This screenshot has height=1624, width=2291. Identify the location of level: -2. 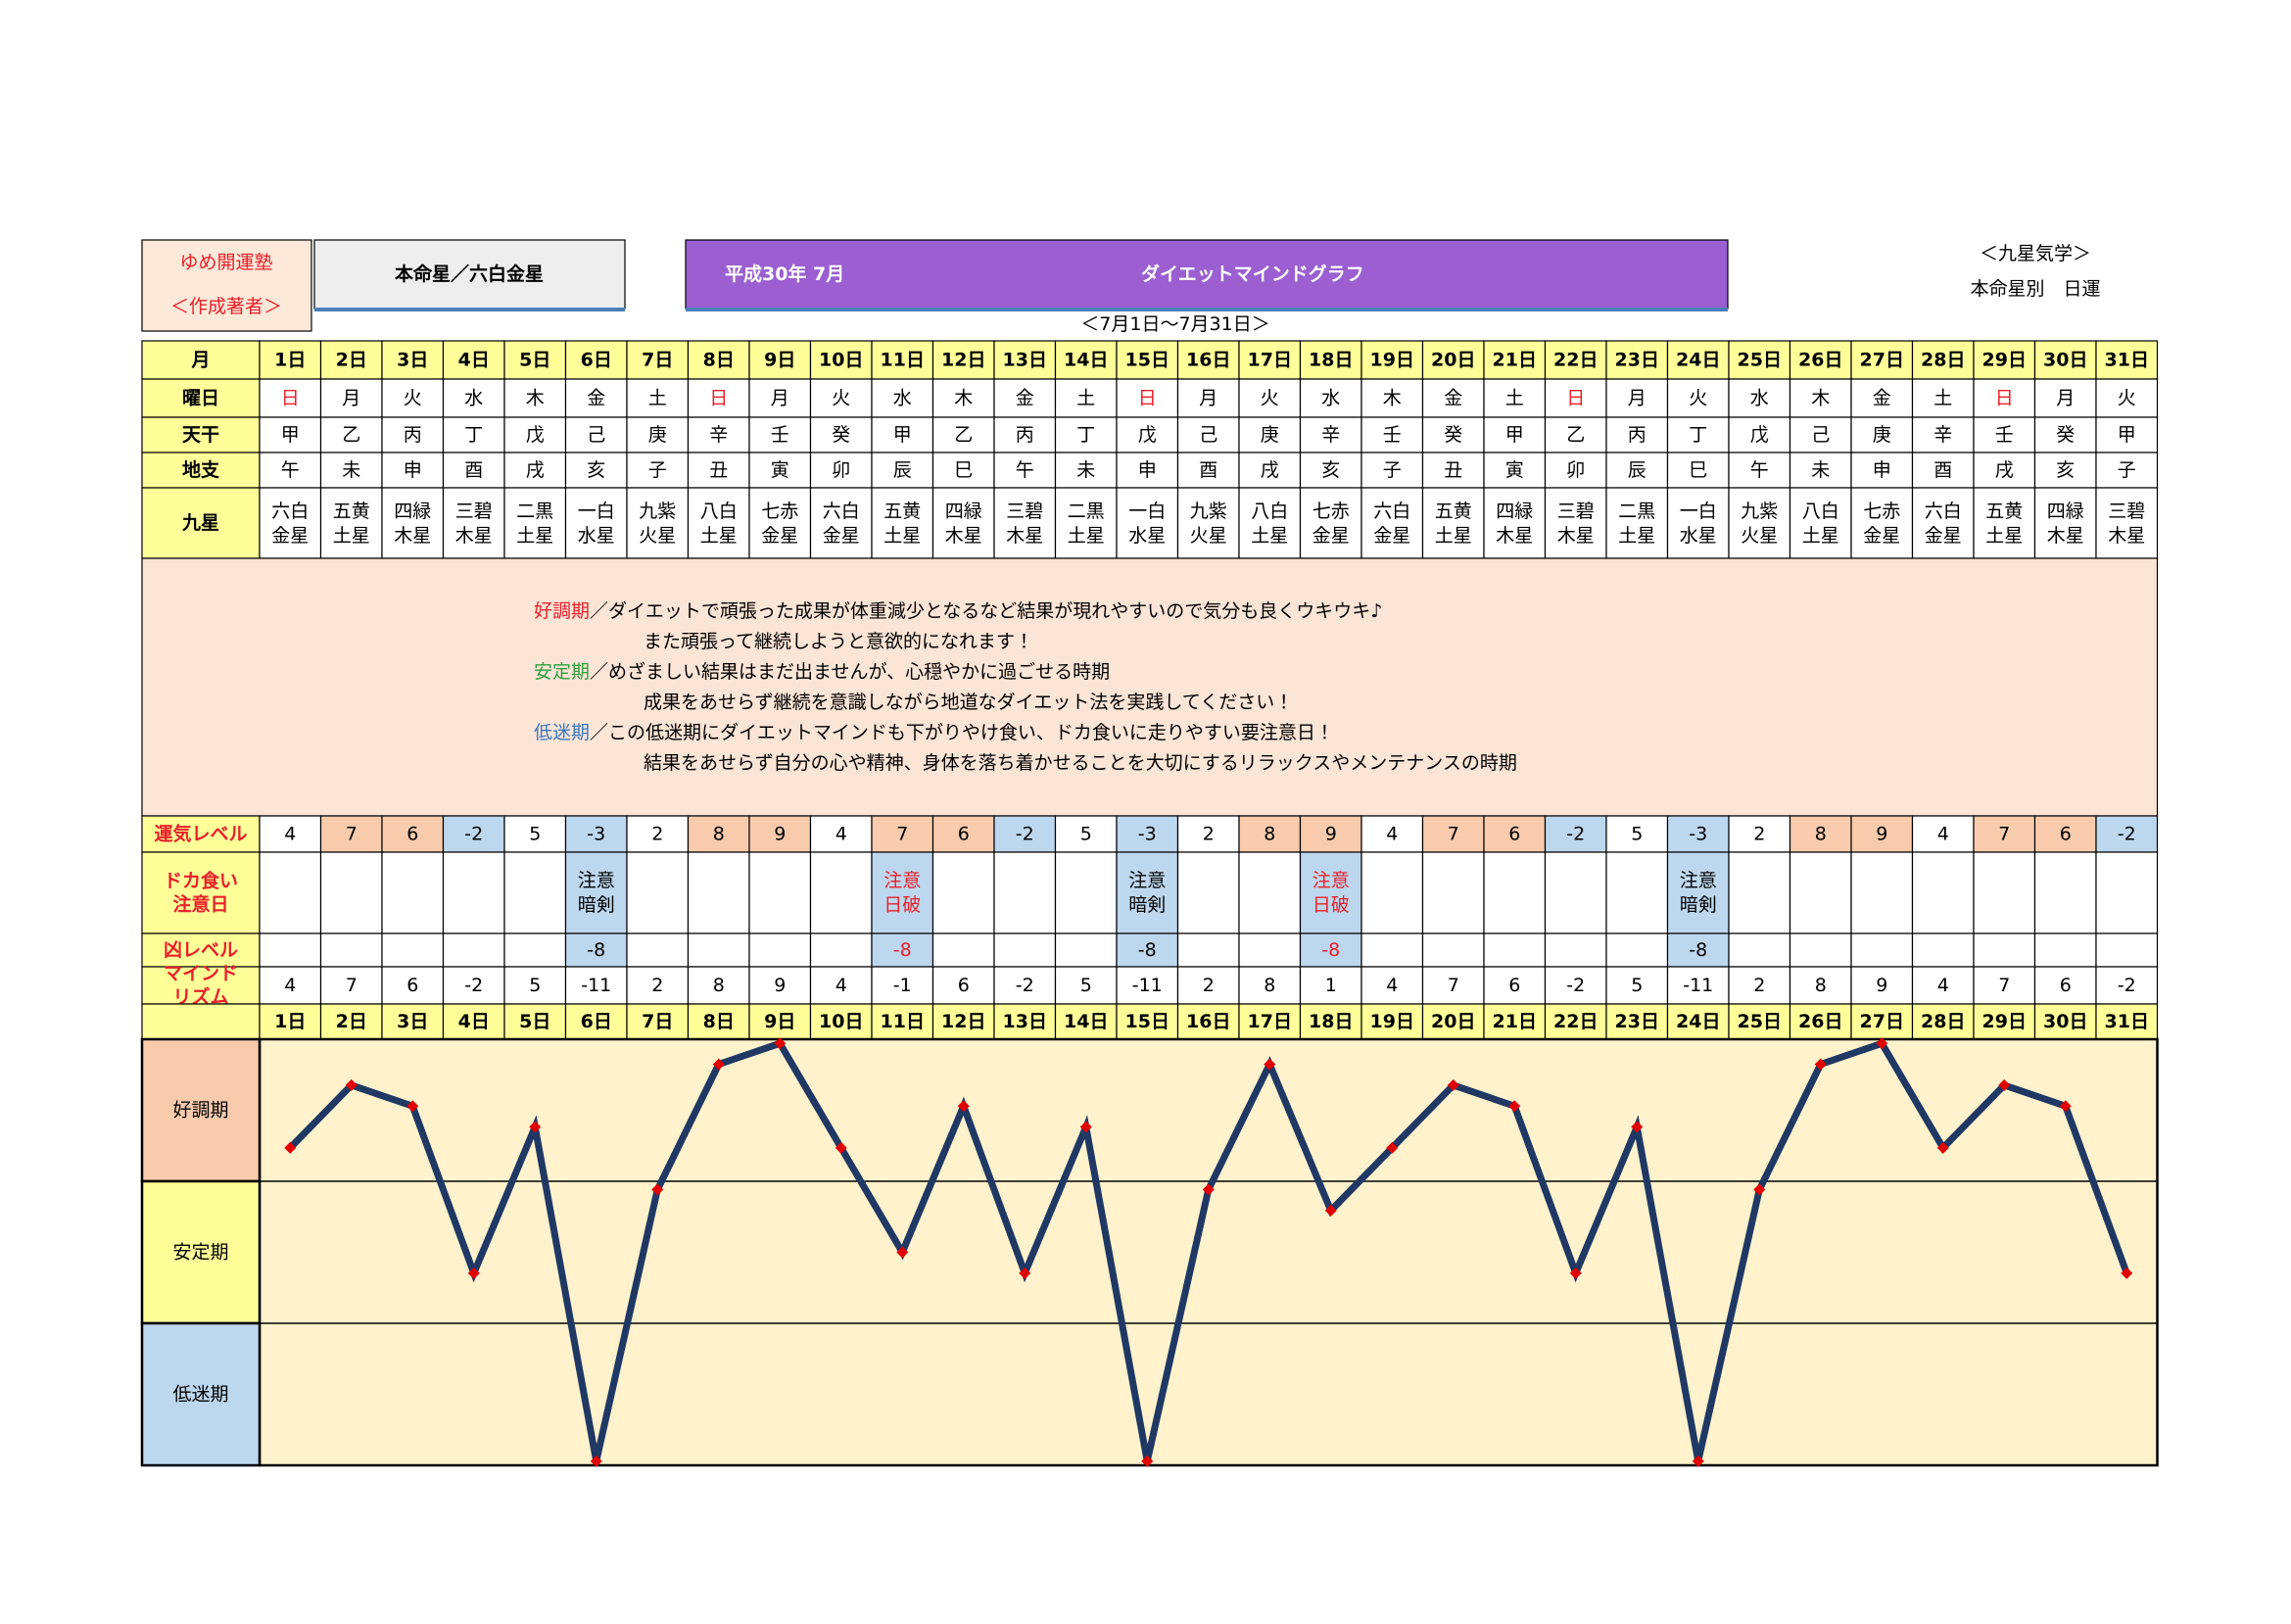
(2127, 834).